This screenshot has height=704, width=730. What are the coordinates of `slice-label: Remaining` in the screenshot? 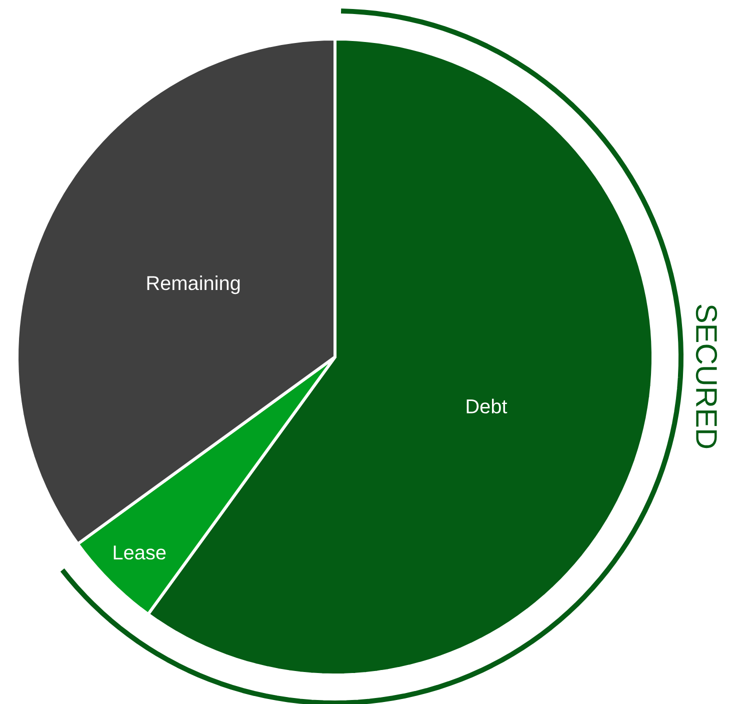 It's located at (193, 285).